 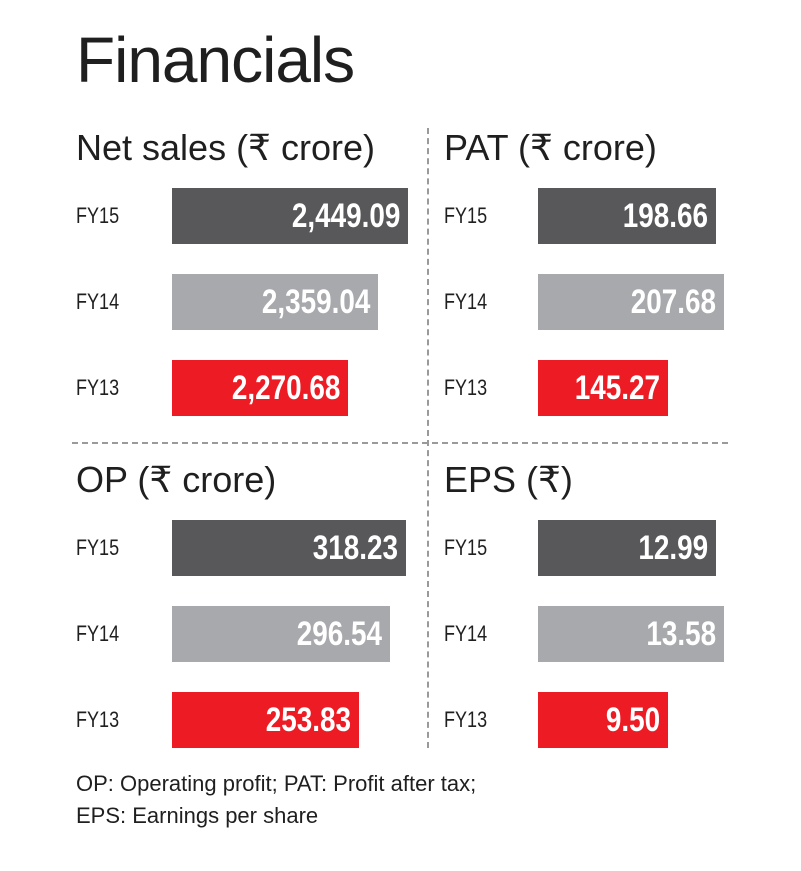 What do you see at coordinates (290, 216) in the screenshot?
I see `bar: 2,449.09` at bounding box center [290, 216].